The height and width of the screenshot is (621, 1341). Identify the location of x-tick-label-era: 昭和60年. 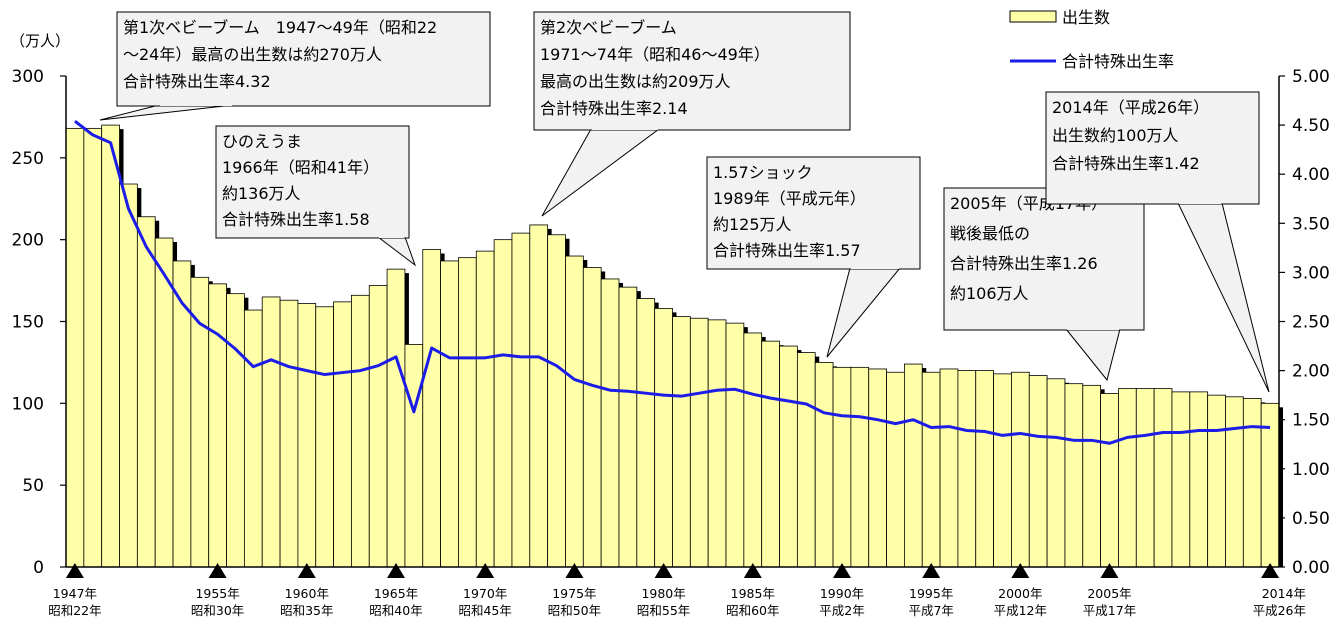
(752, 610).